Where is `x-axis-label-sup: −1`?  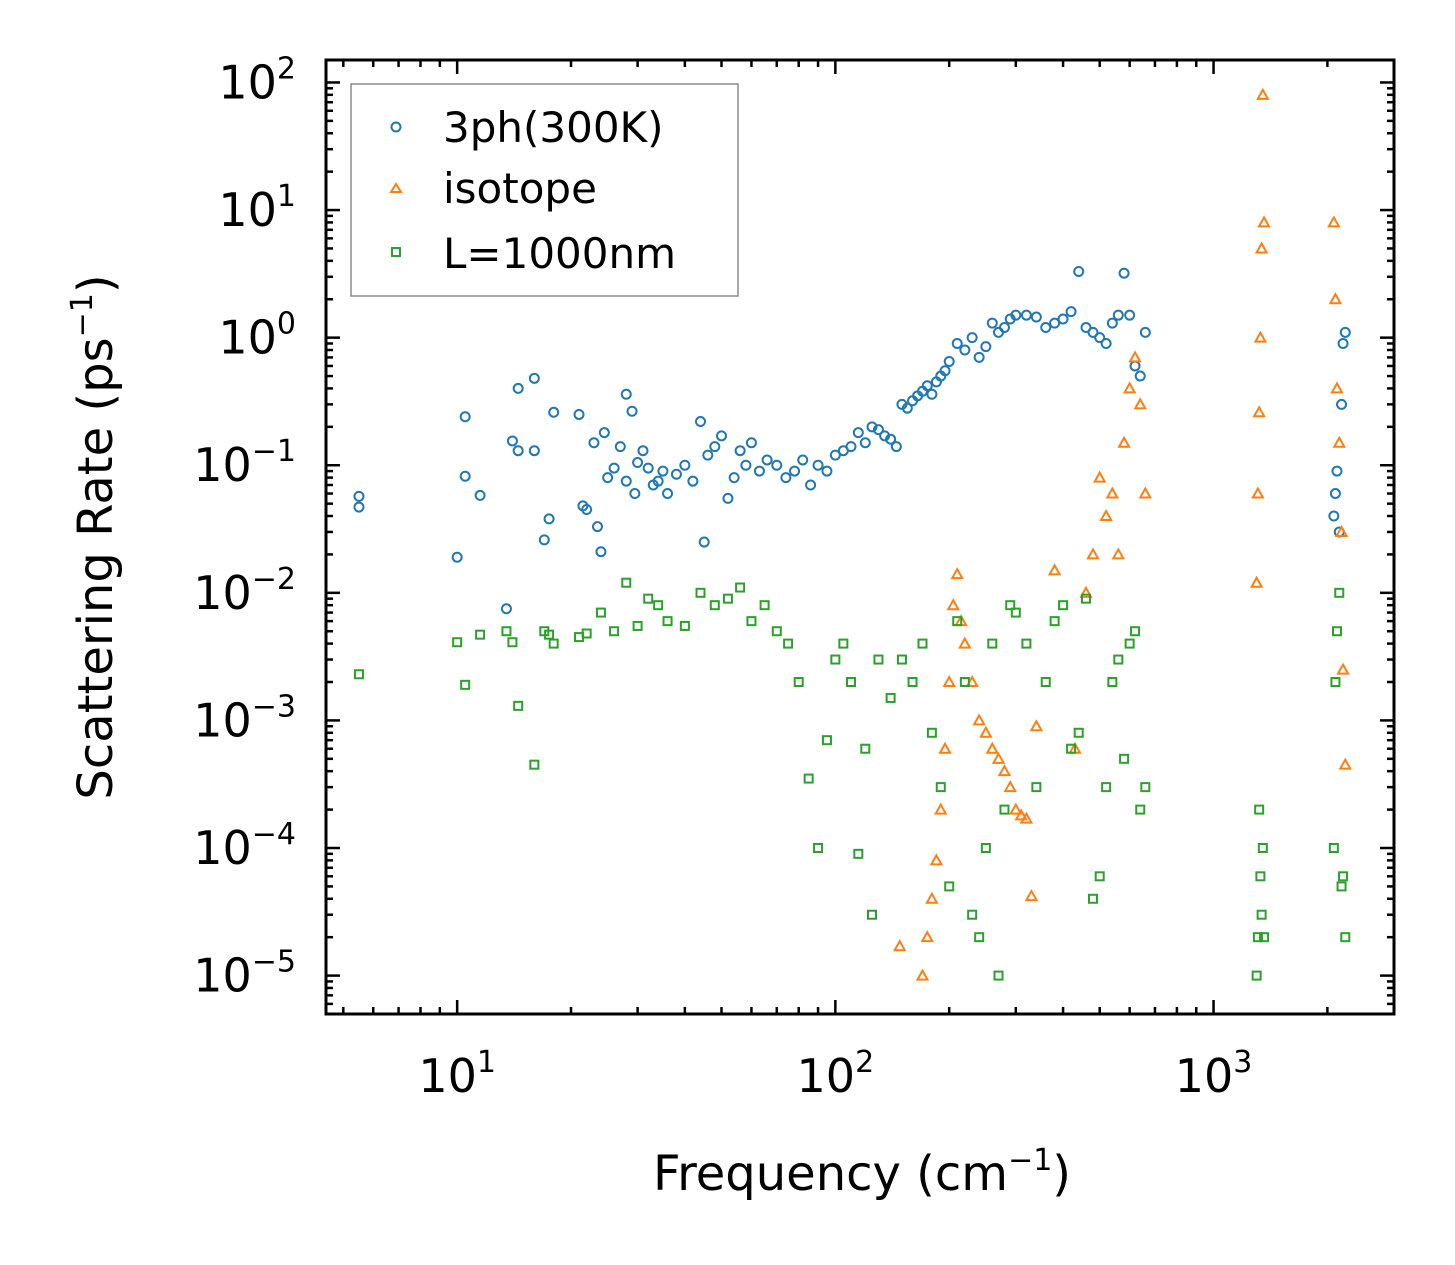 x-axis-label-sup: −1 is located at coordinates (1030, 1160).